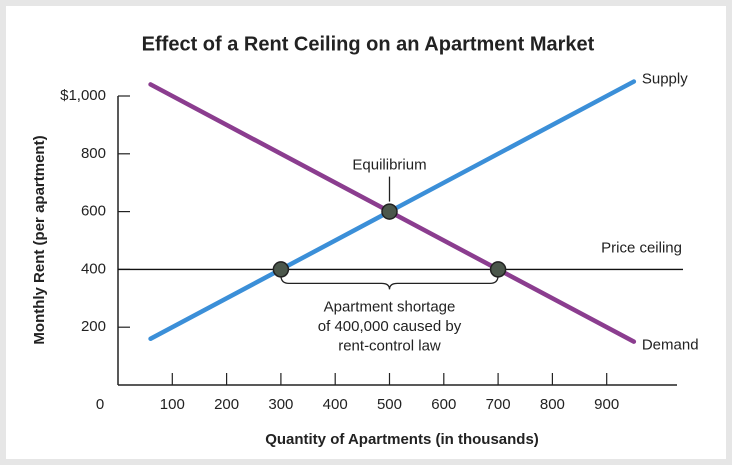  I want to click on x-axis-label: Quantity of Apartments (in thousands), so click(402, 439).